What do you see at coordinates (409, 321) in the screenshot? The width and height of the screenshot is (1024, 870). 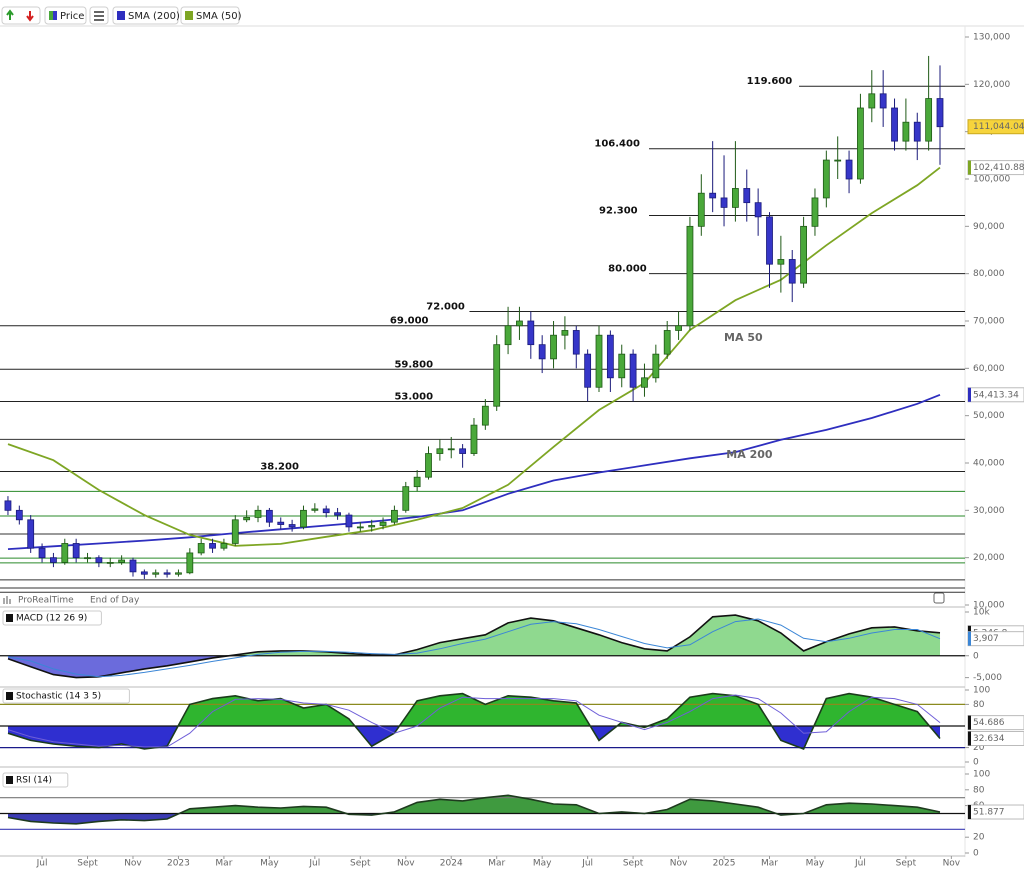 I see `level-label: 69.000` at bounding box center [409, 321].